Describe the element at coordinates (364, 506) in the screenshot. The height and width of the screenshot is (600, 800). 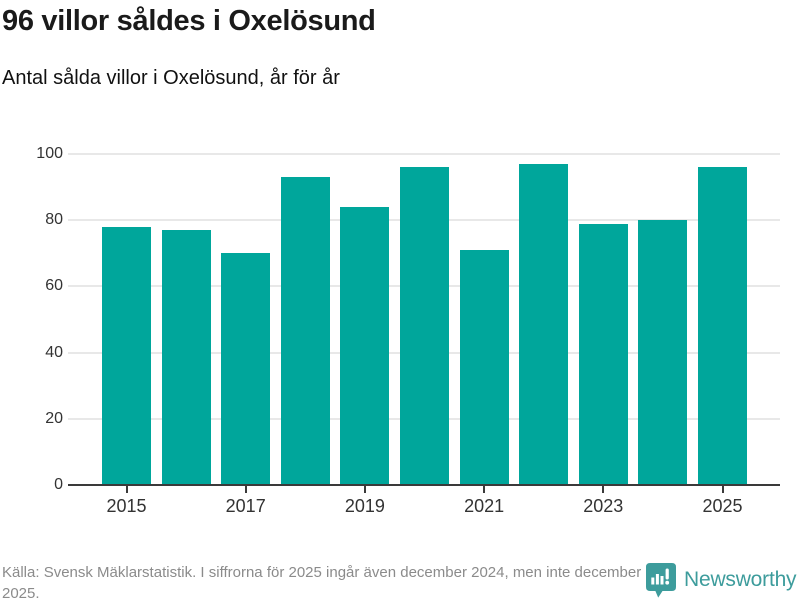
I see `x-tick-label: 2019` at that location.